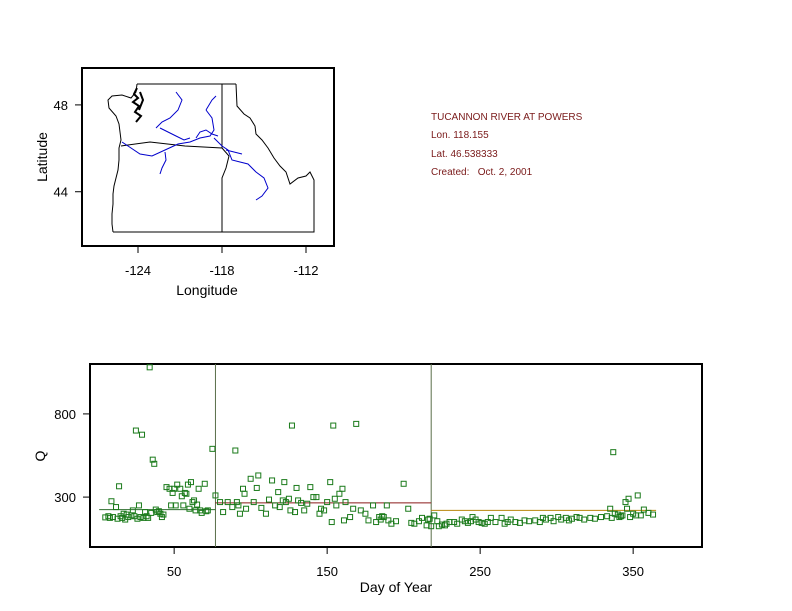 The width and height of the screenshot is (792, 611). I want to click on plot-x-tick-label: 50, so click(174, 571).